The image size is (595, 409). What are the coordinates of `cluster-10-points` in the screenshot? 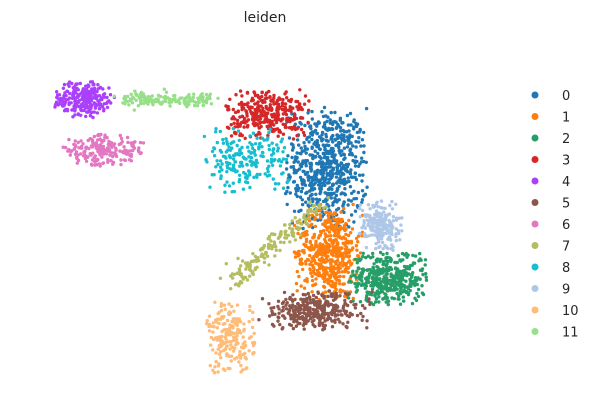 It's located at (231, 337).